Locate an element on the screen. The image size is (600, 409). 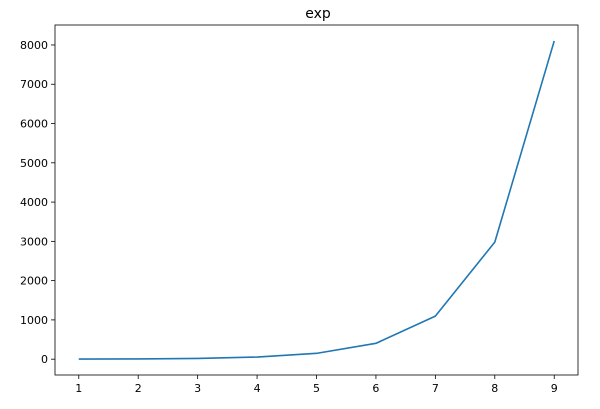
x-tick-label: 8 is located at coordinates (494, 388).